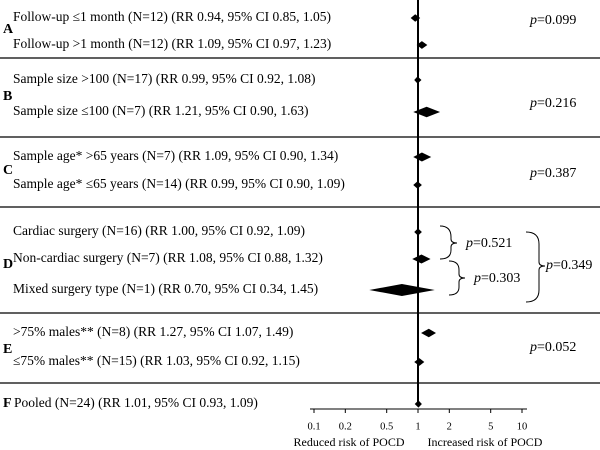 Image resolution: width=600 pixels, height=450 pixels. Describe the element at coordinates (7, 403) in the screenshot. I see `group-letter: F` at that location.